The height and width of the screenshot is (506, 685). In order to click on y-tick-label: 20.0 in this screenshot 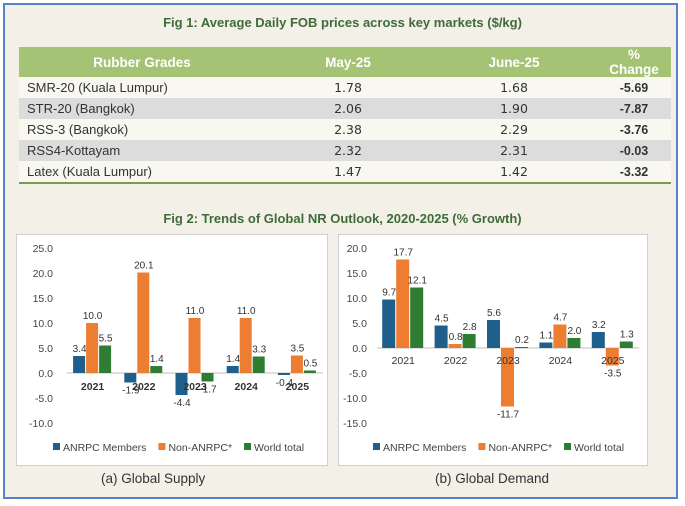, I will do `click(357, 249)`.